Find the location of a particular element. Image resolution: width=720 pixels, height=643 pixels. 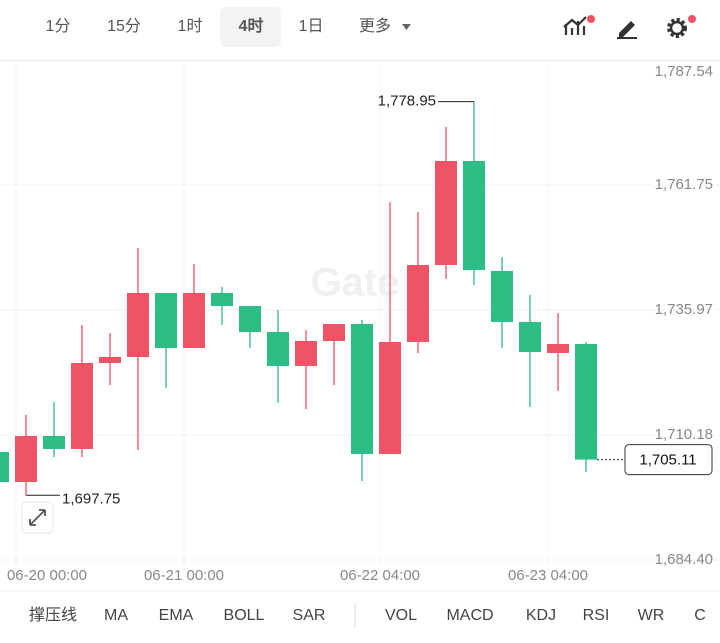

more-tab: 更多 is located at coordinates (375, 26).